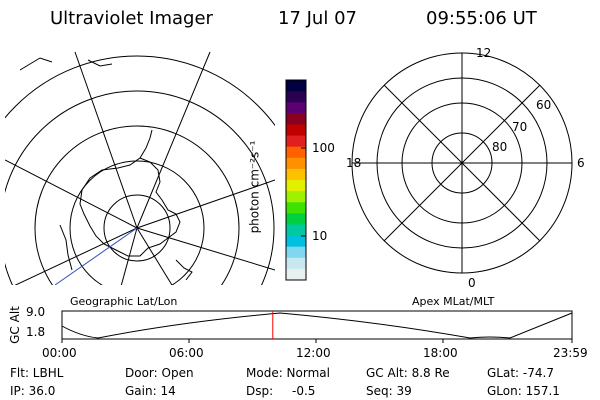  I want to click on timeline-ytick-1.8: 1.8, so click(36, 332).